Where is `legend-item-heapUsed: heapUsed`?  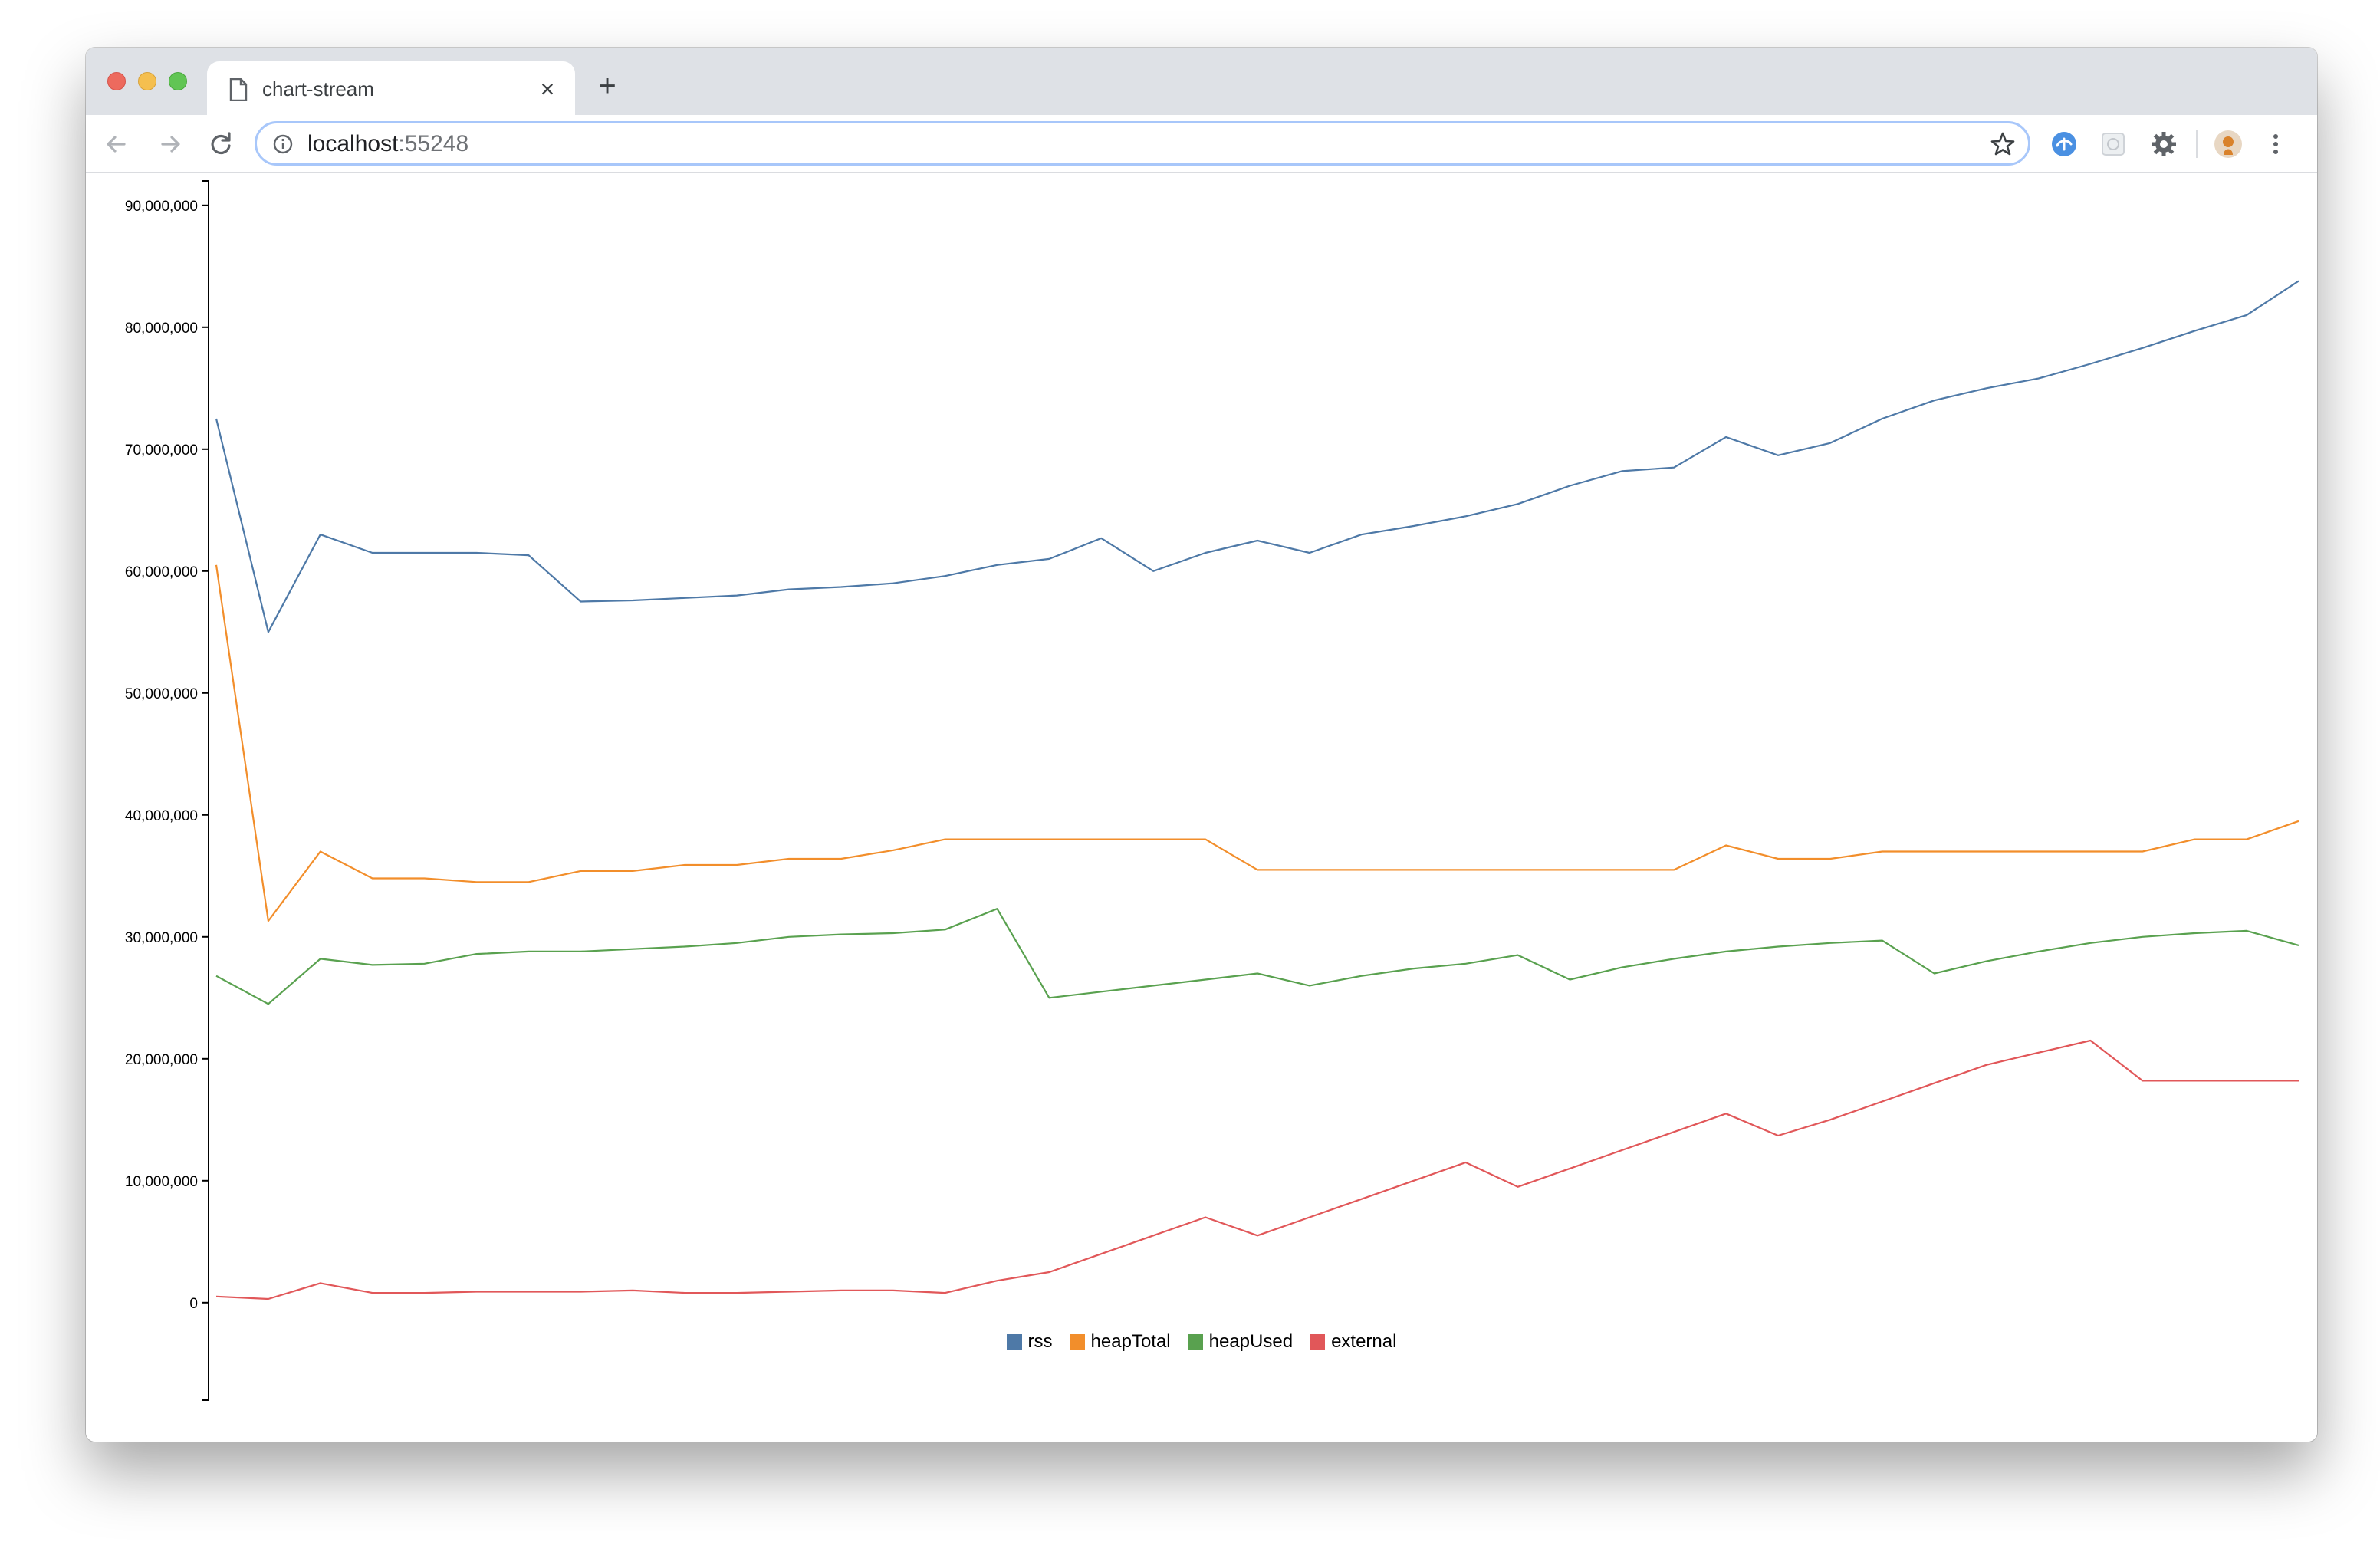
legend-item-heapUsed: heapUsed is located at coordinates (1241, 1342).